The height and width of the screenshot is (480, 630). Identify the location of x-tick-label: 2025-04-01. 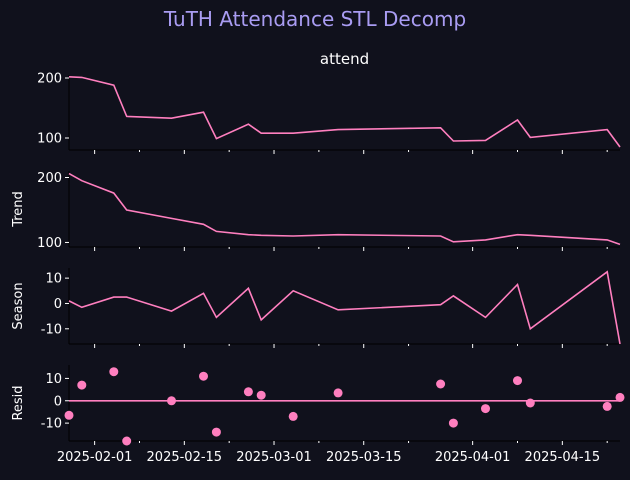
(473, 457).